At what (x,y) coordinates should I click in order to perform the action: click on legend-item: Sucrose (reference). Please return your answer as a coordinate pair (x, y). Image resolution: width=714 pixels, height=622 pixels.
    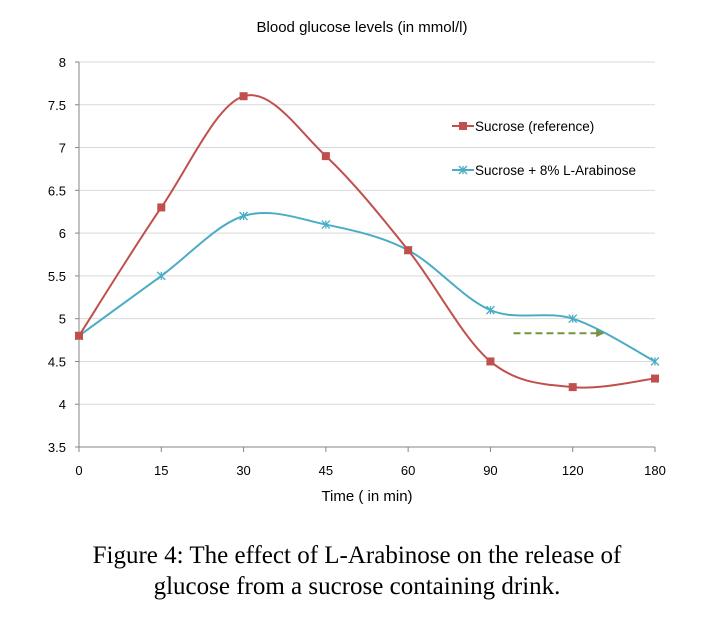
    Looking at the image, I should click on (523, 126).